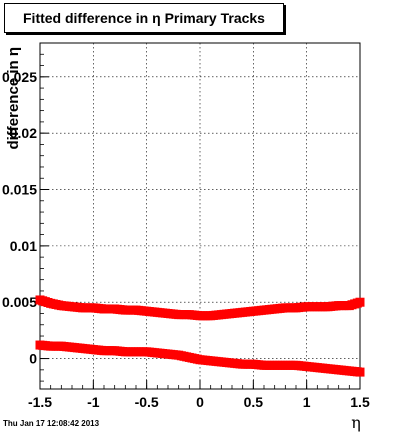  Describe the element at coordinates (23, 133) in the screenshot. I see `y-tick-label: 0.02` at that location.